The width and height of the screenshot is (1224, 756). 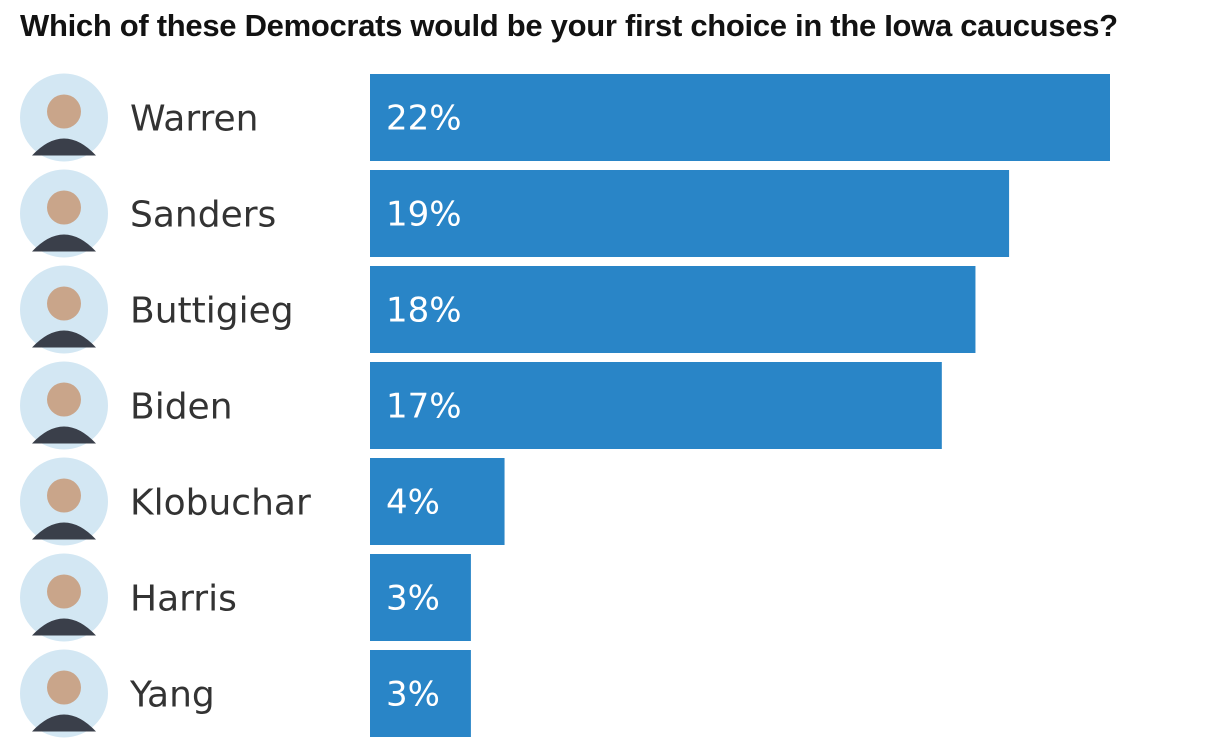 I want to click on harris-avatar-icon, so click(x=64, y=597).